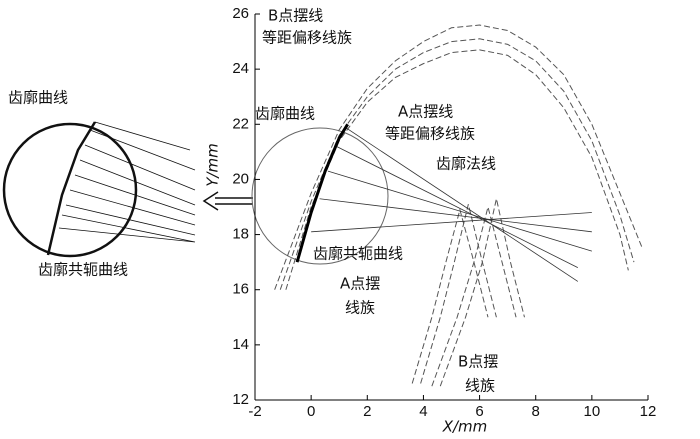 The image size is (700, 439). What do you see at coordinates (213, 164) in the screenshot?
I see `y-axis-label: Y/mm` at bounding box center [213, 164].